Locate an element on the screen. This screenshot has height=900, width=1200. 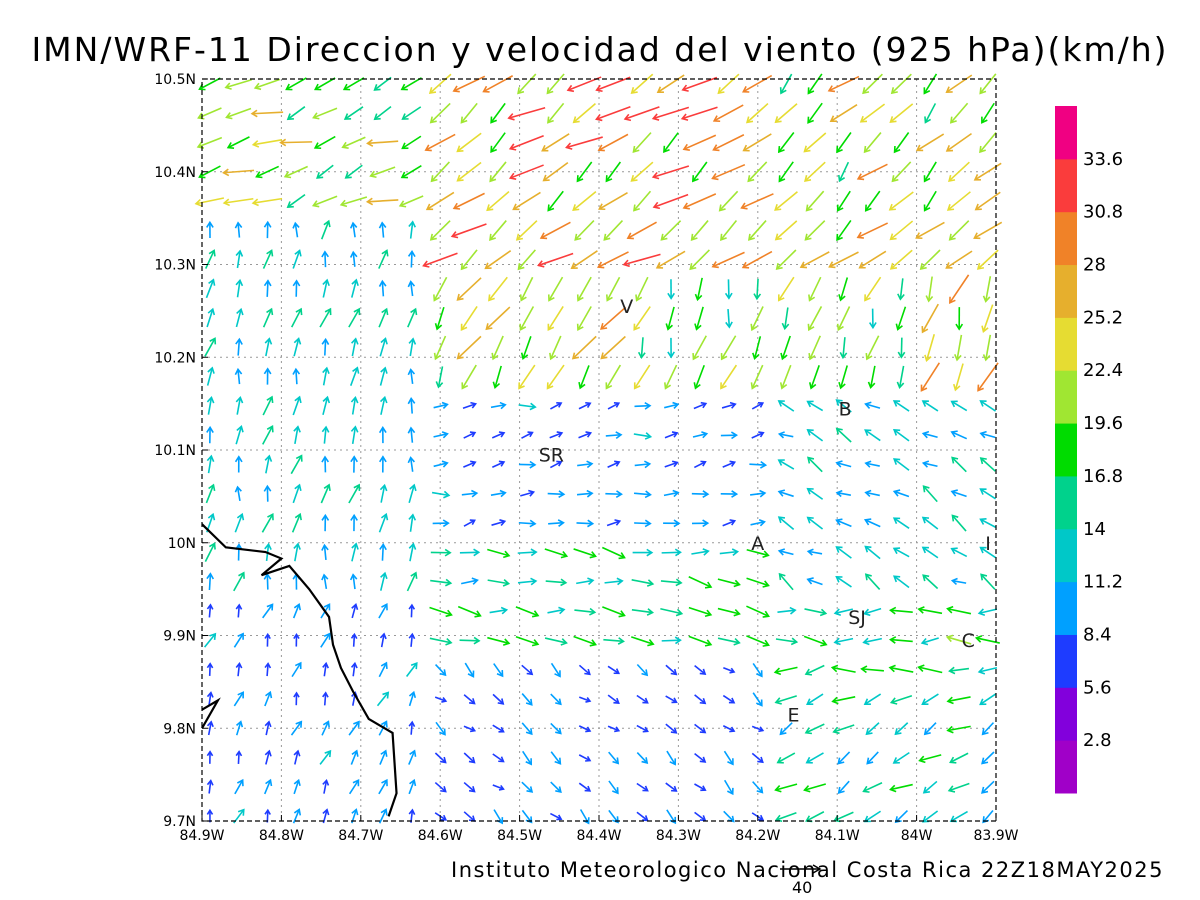
colorbar-label: 2.8 is located at coordinates (1097, 740).